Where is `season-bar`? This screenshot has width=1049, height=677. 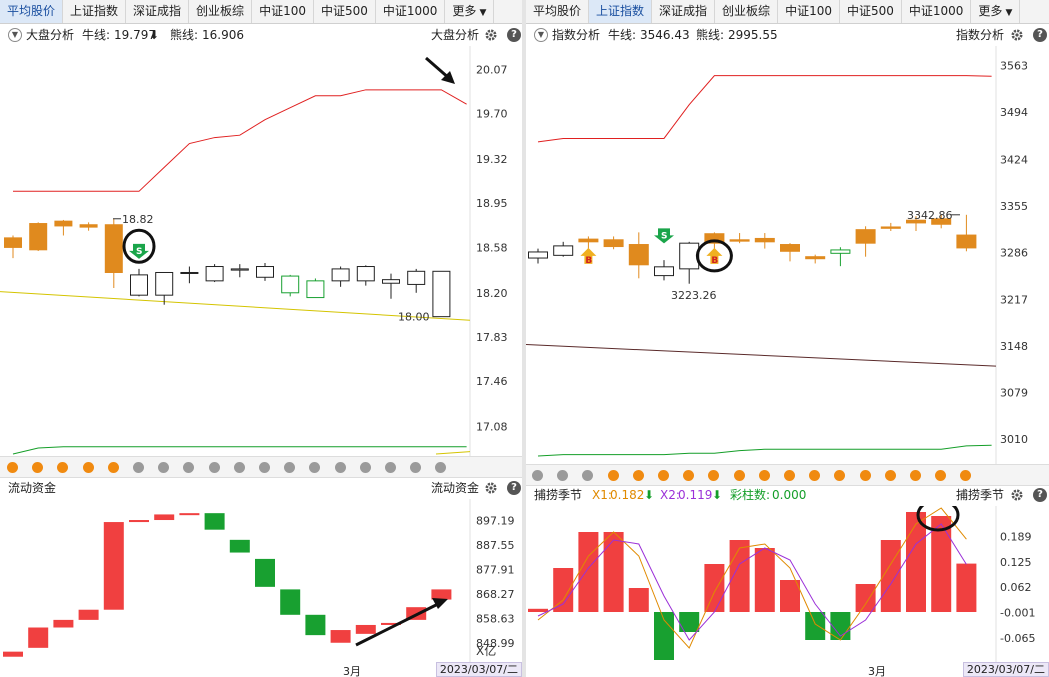
season-bar is located at coordinates (764, 580).